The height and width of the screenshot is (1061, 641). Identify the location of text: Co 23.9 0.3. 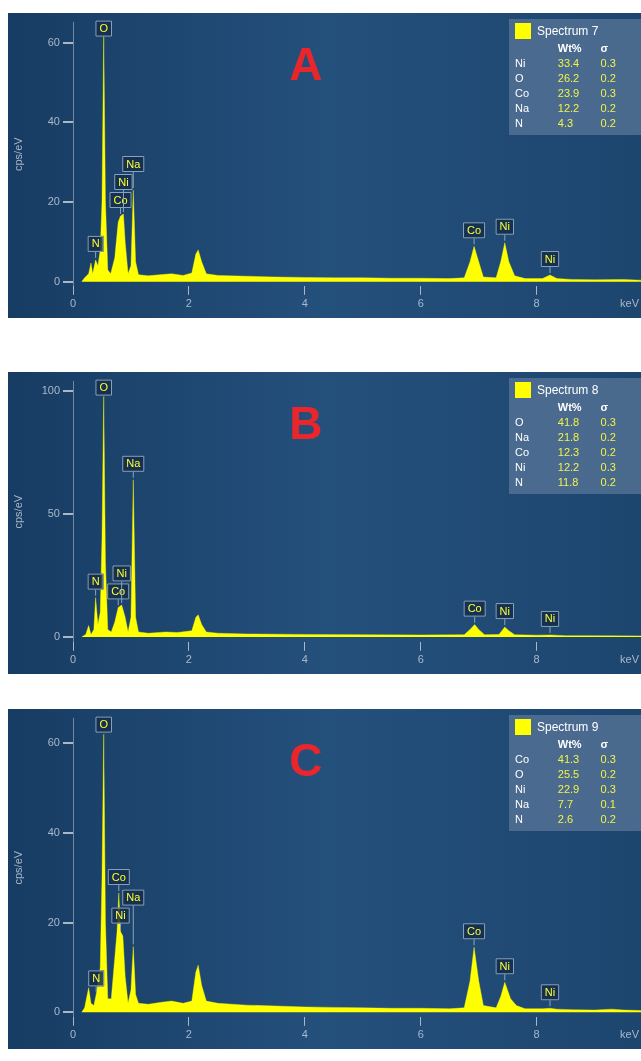
(565, 93).